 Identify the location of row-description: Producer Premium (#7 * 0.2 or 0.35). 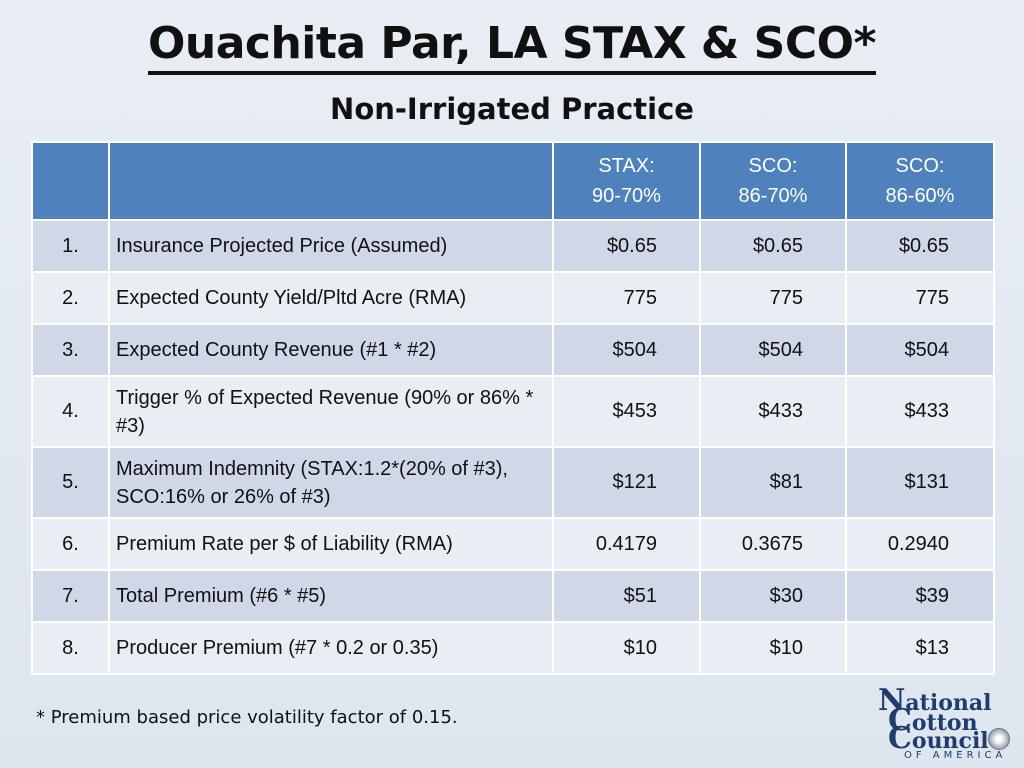
(331, 648).